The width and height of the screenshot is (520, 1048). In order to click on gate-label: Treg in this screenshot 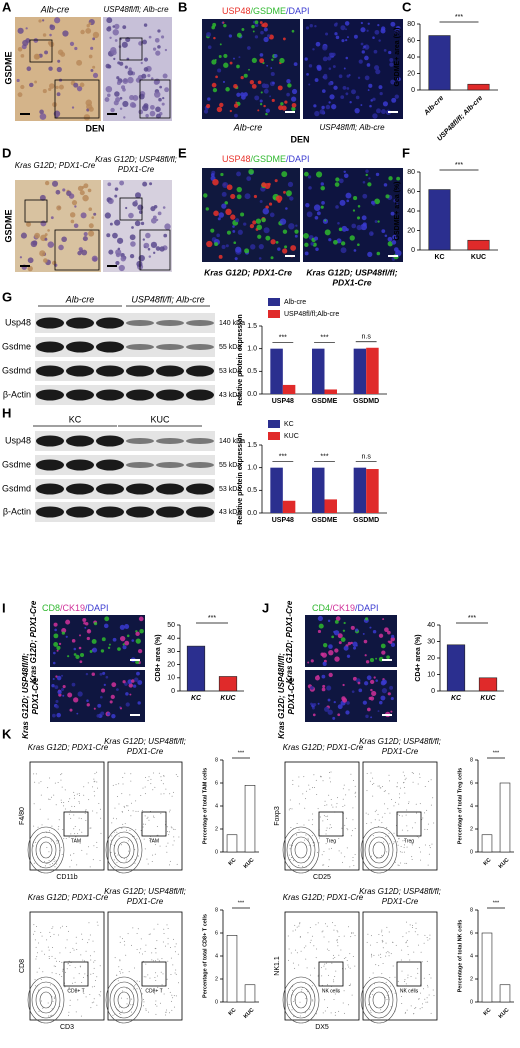, I will do `click(331, 841)`.